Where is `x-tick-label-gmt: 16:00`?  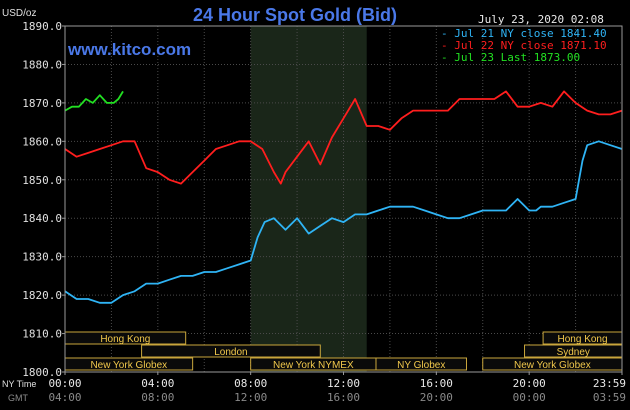 x-tick-label-gmt: 16:00 is located at coordinates (343, 397).